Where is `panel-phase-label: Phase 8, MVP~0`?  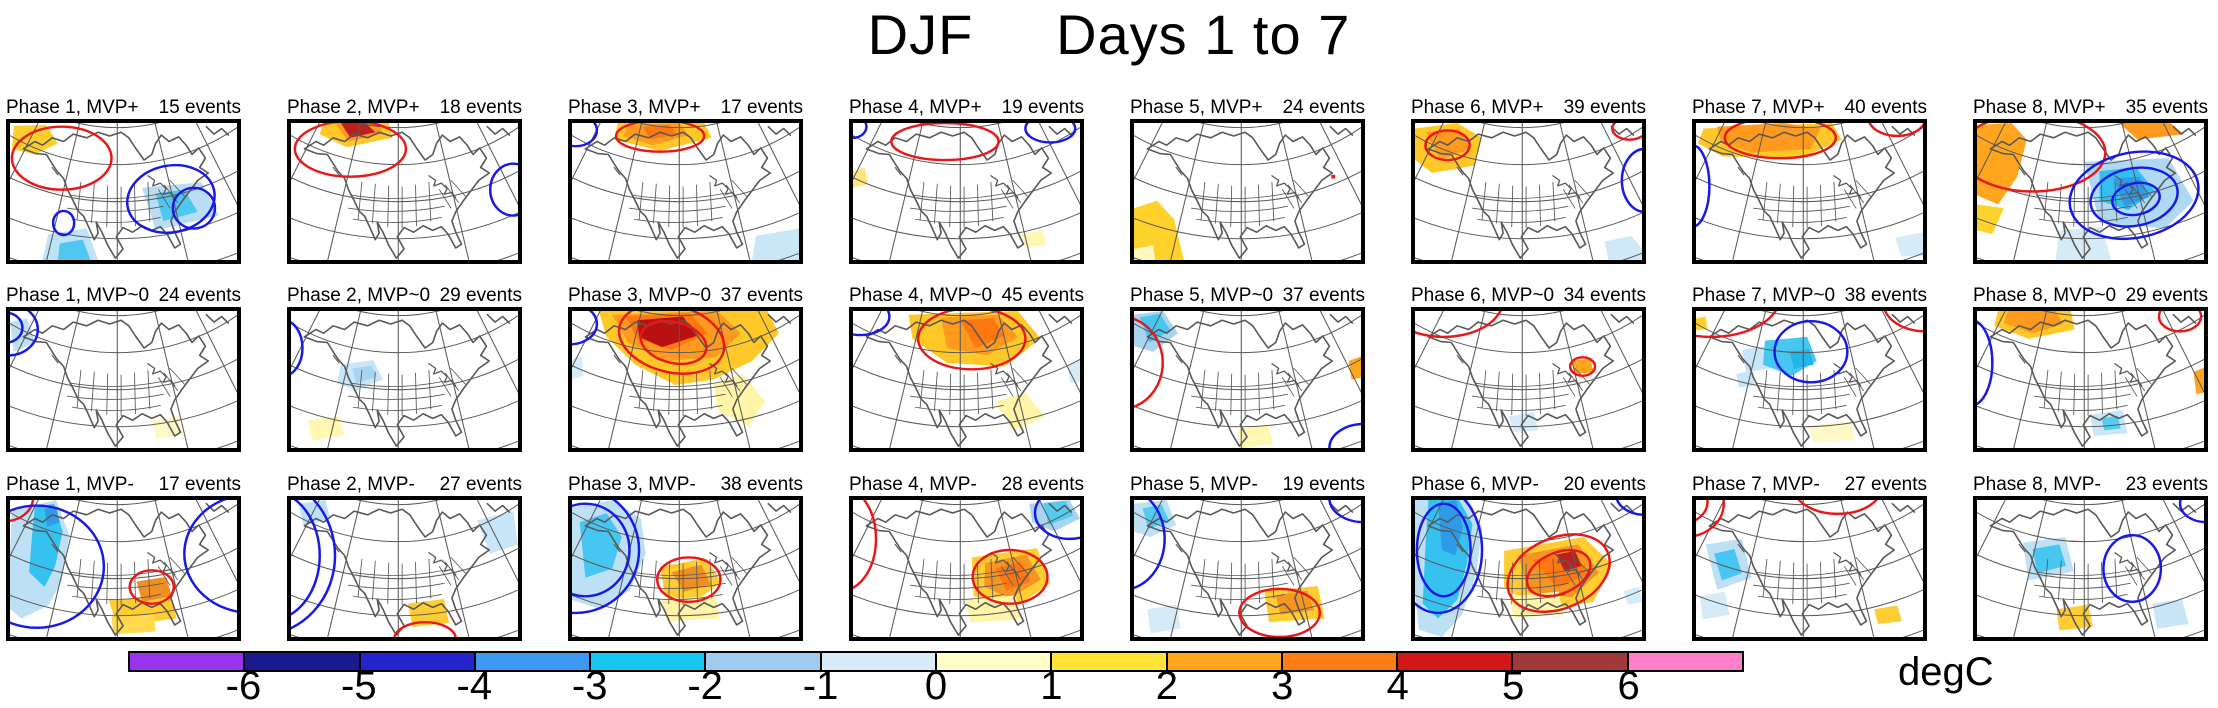
panel-phase-label: Phase 8, MVP~0 is located at coordinates (2045, 295).